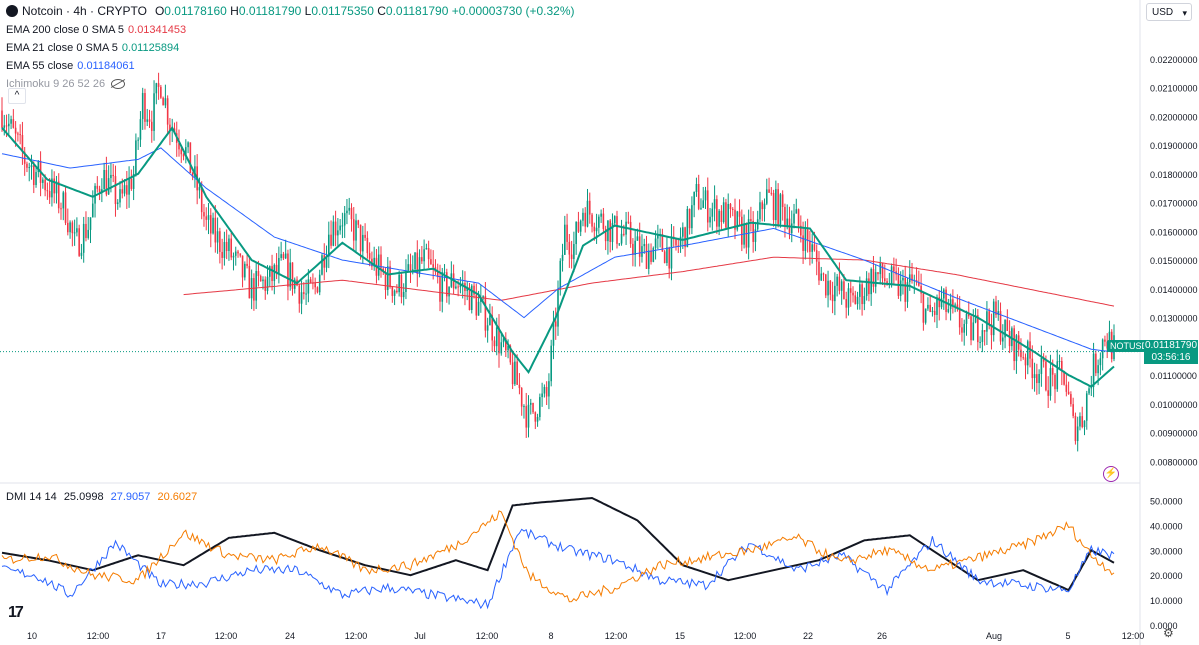  I want to click on hidden-eye-icon, so click(118, 84).